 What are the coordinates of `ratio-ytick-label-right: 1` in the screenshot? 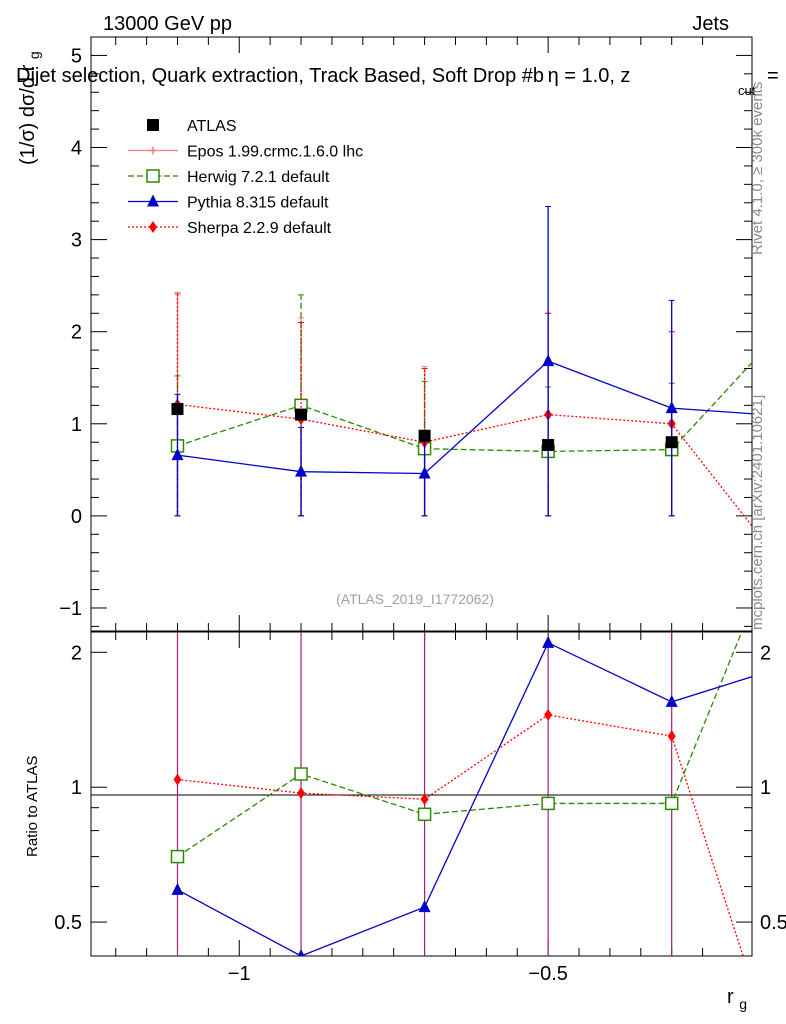 It's located at (765, 788).